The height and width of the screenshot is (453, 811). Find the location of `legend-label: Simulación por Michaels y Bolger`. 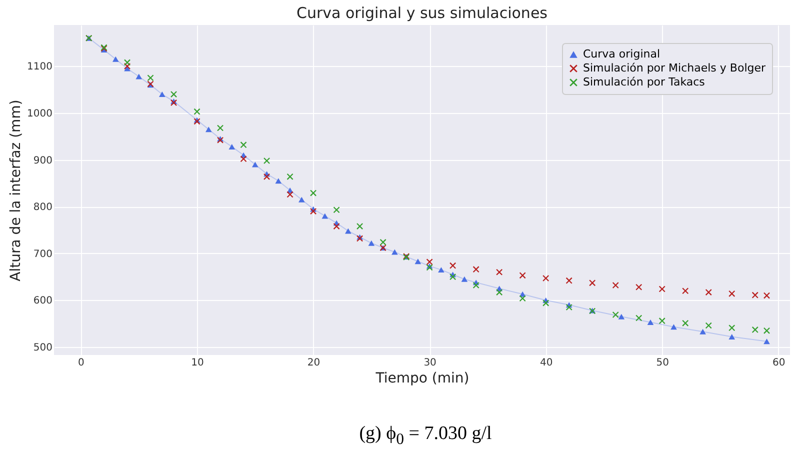

legend-label: Simulación por Michaels y Bolger is located at coordinates (674, 68).